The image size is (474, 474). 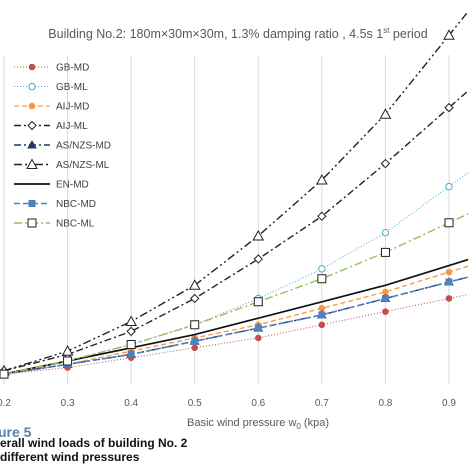 I want to click on legend-item: NBC-ML, so click(x=54, y=224).